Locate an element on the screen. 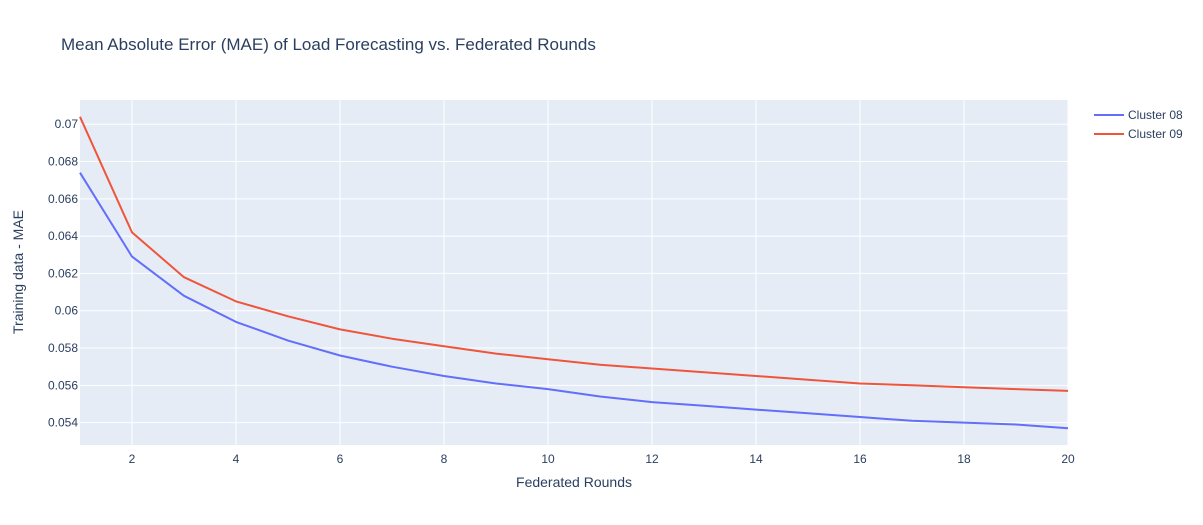  x-tick-label: 18 is located at coordinates (964, 459).